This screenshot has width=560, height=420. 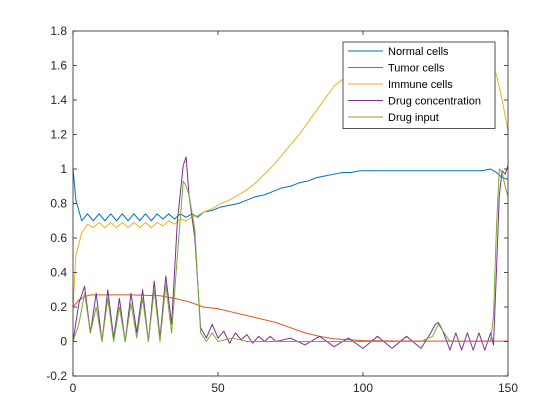 I want to click on legend-label-3: Drug concentration, so click(x=434, y=102).